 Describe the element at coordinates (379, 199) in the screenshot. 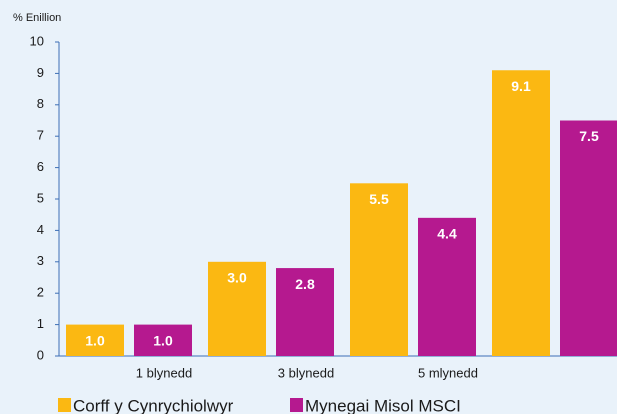

I see `value-label: 5.5` at that location.